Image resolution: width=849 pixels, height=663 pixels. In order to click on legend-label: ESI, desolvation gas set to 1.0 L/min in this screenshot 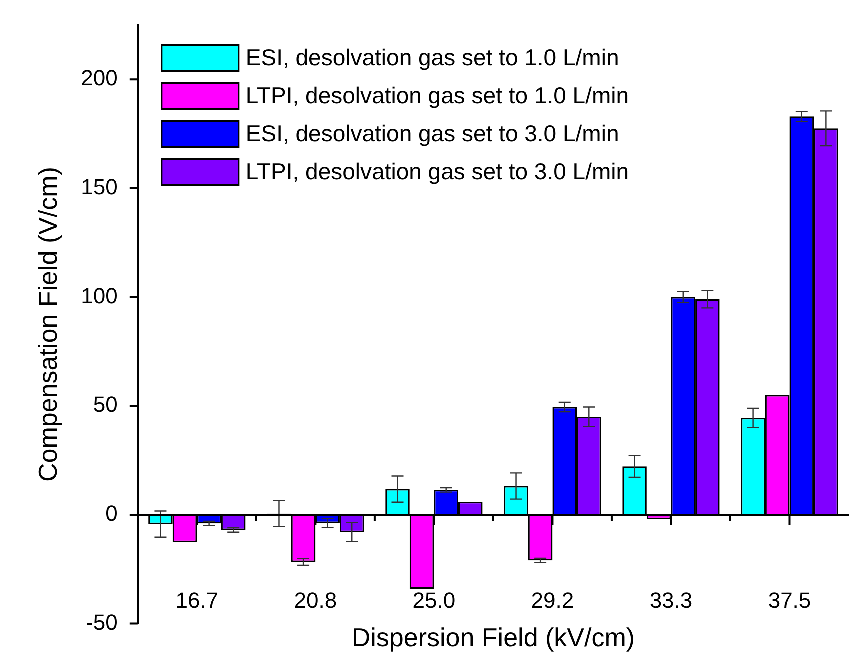, I will do `click(433, 57)`.